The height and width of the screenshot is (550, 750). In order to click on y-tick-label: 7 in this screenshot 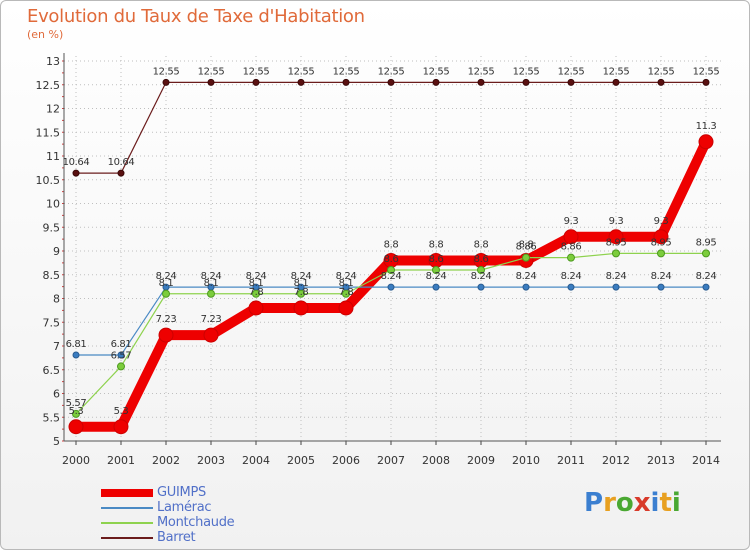, I will do `click(56, 346)`.